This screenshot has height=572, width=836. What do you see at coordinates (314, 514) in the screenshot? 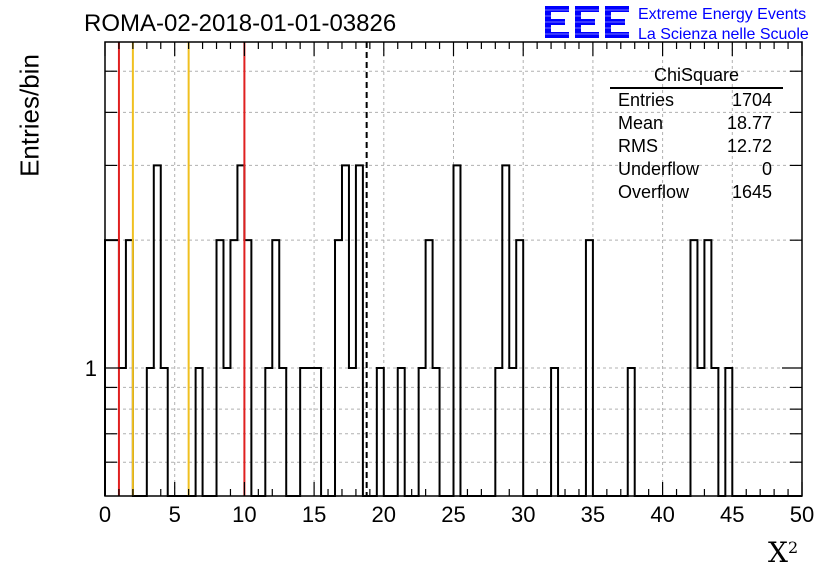
I see `x-tick-label: 15` at bounding box center [314, 514].